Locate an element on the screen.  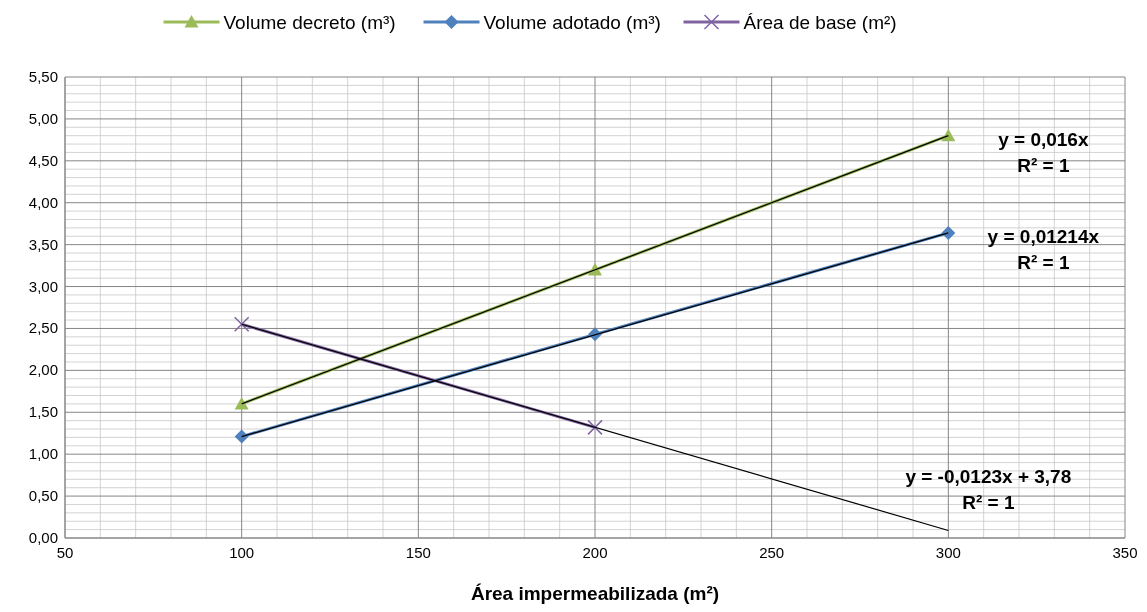
x-tick-label: 250 is located at coordinates (772, 552).